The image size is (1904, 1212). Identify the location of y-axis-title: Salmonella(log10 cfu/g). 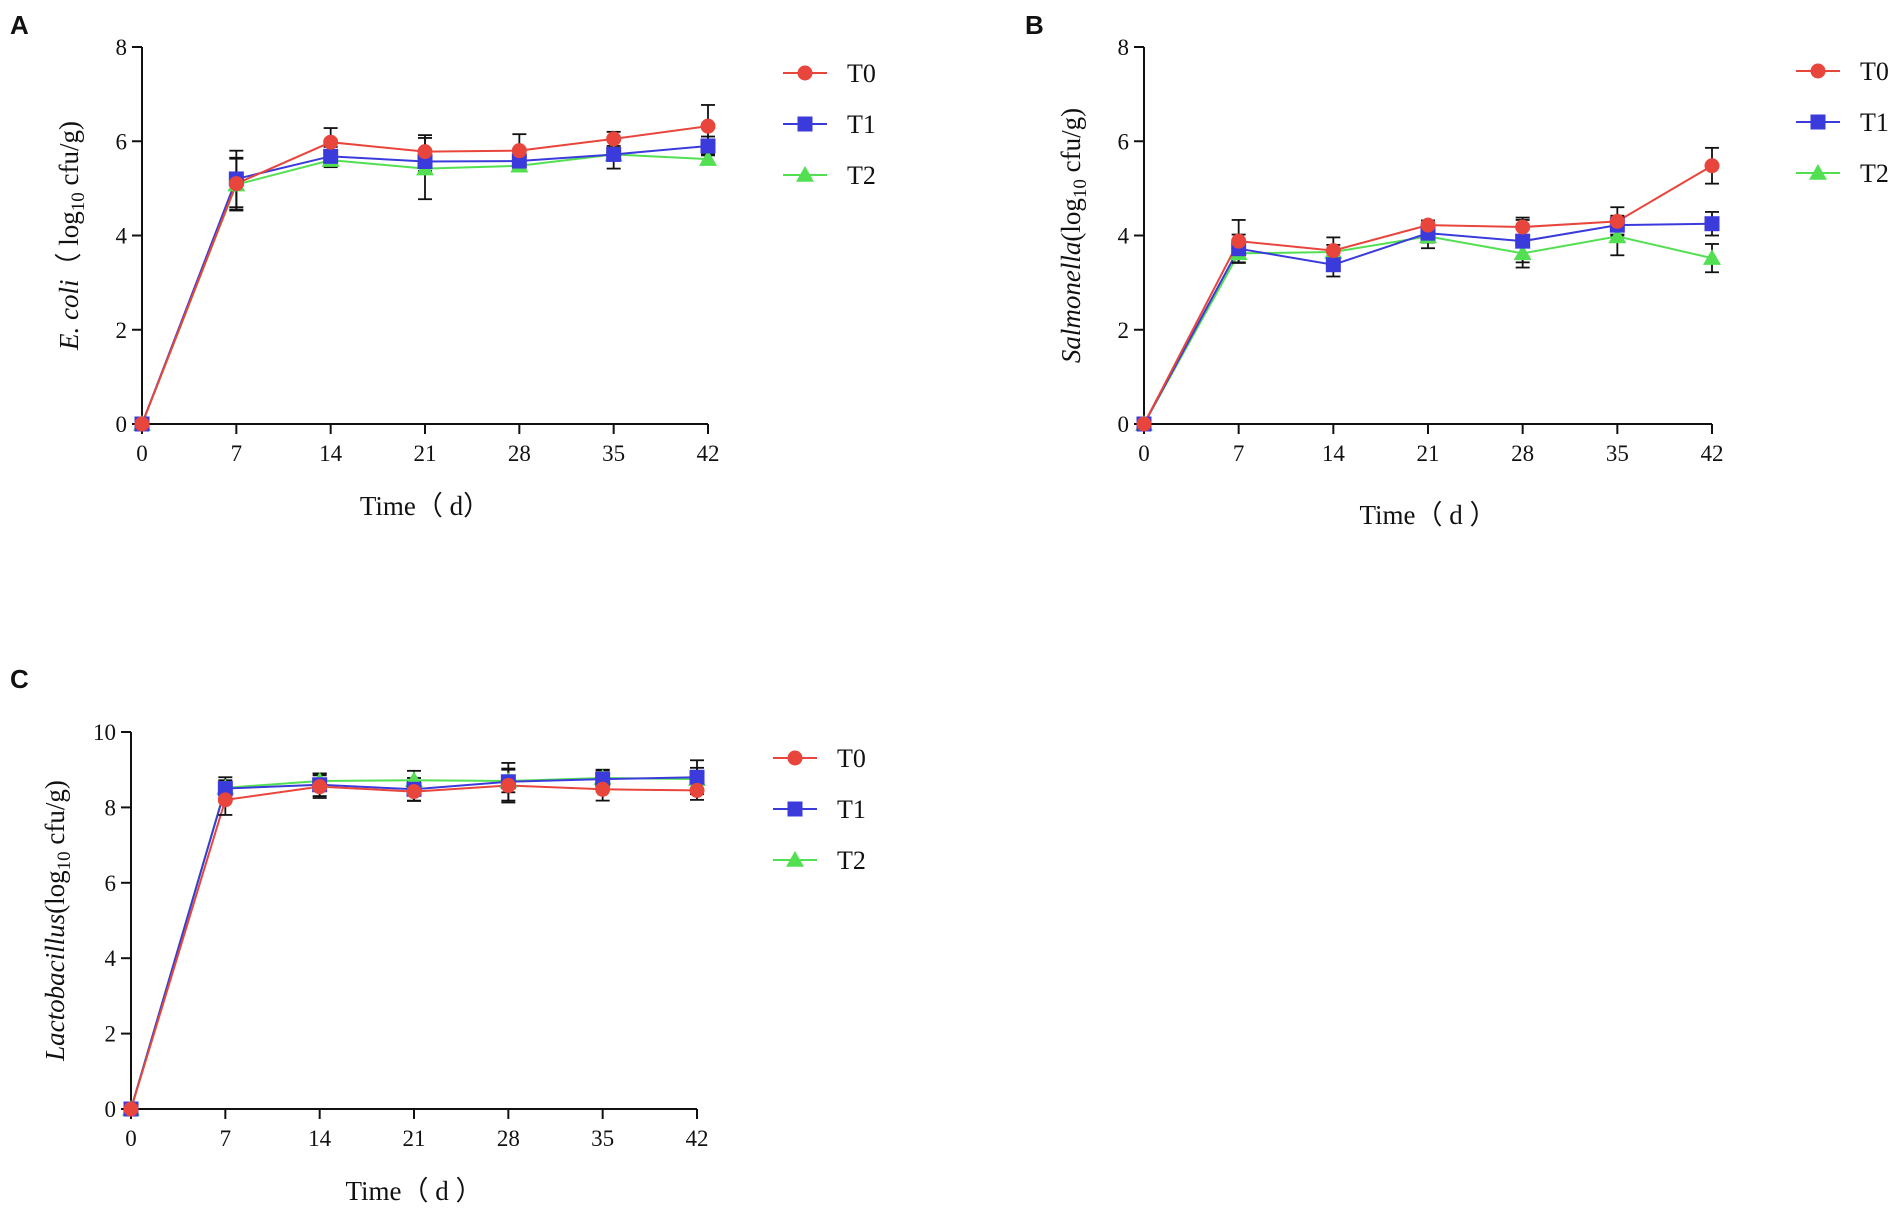
(1073, 235).